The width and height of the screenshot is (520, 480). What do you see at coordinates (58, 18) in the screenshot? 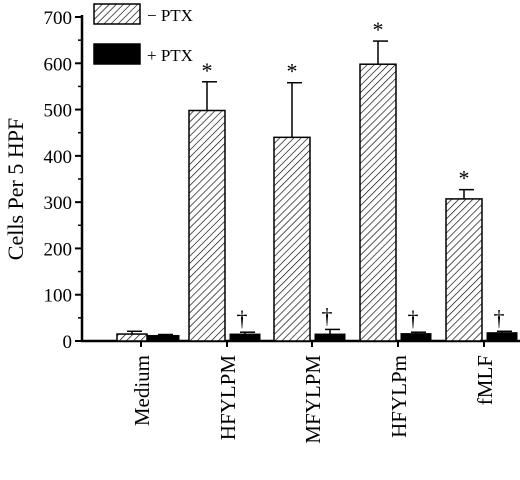
I see `y-tick-label: 700` at bounding box center [58, 18].